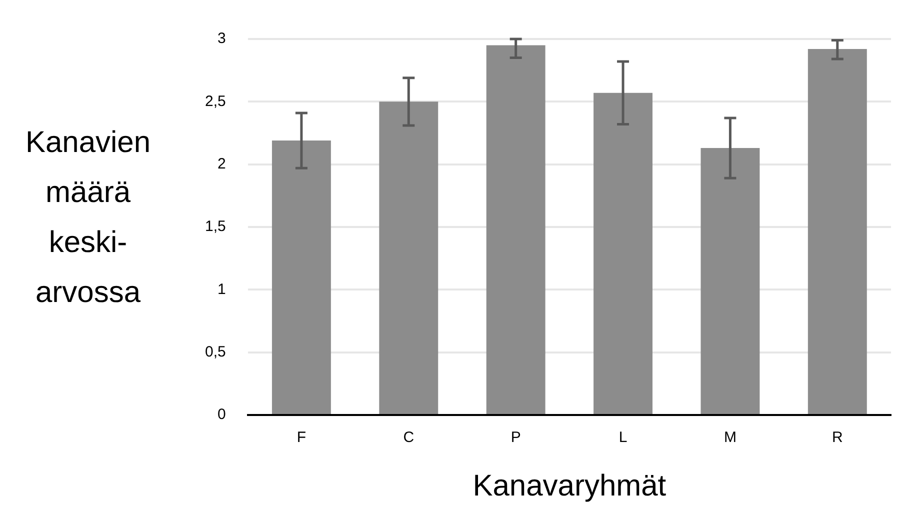 Image resolution: width=903 pixels, height=513 pixels. What do you see at coordinates (569, 485) in the screenshot?
I see `x-axis-title: Kanavaryhmät` at bounding box center [569, 485].